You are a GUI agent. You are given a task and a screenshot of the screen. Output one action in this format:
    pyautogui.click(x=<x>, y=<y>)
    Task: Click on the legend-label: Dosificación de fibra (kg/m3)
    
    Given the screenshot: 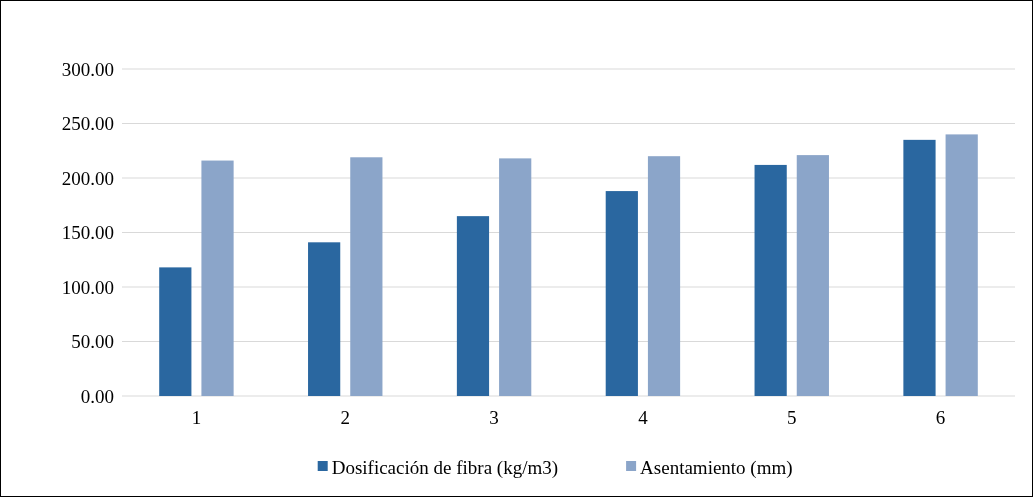 What is the action you would take?
    pyautogui.click(x=445, y=467)
    